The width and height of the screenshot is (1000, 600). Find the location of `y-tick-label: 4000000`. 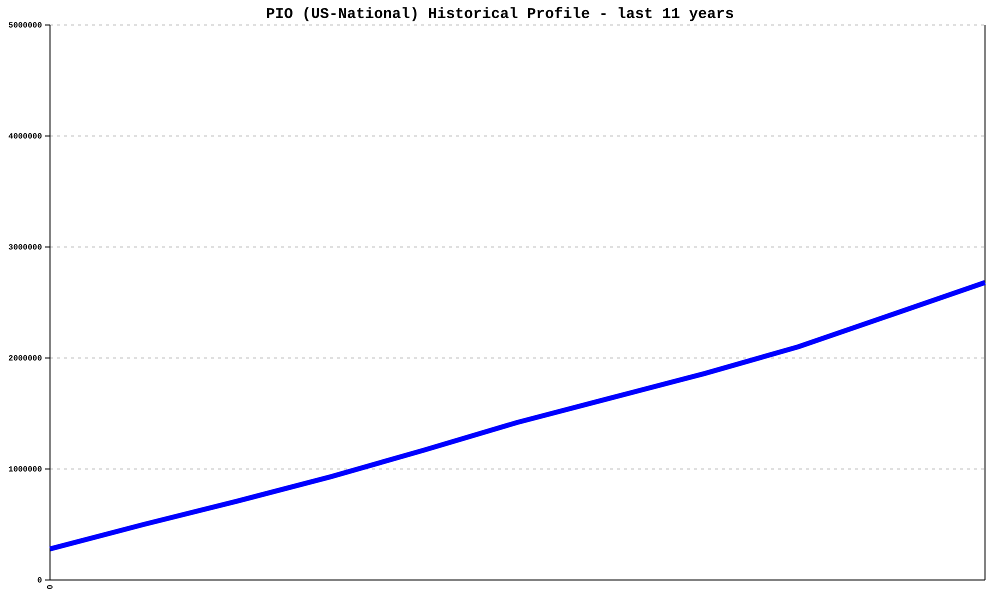

y-tick-label: 4000000 is located at coordinates (25, 137).